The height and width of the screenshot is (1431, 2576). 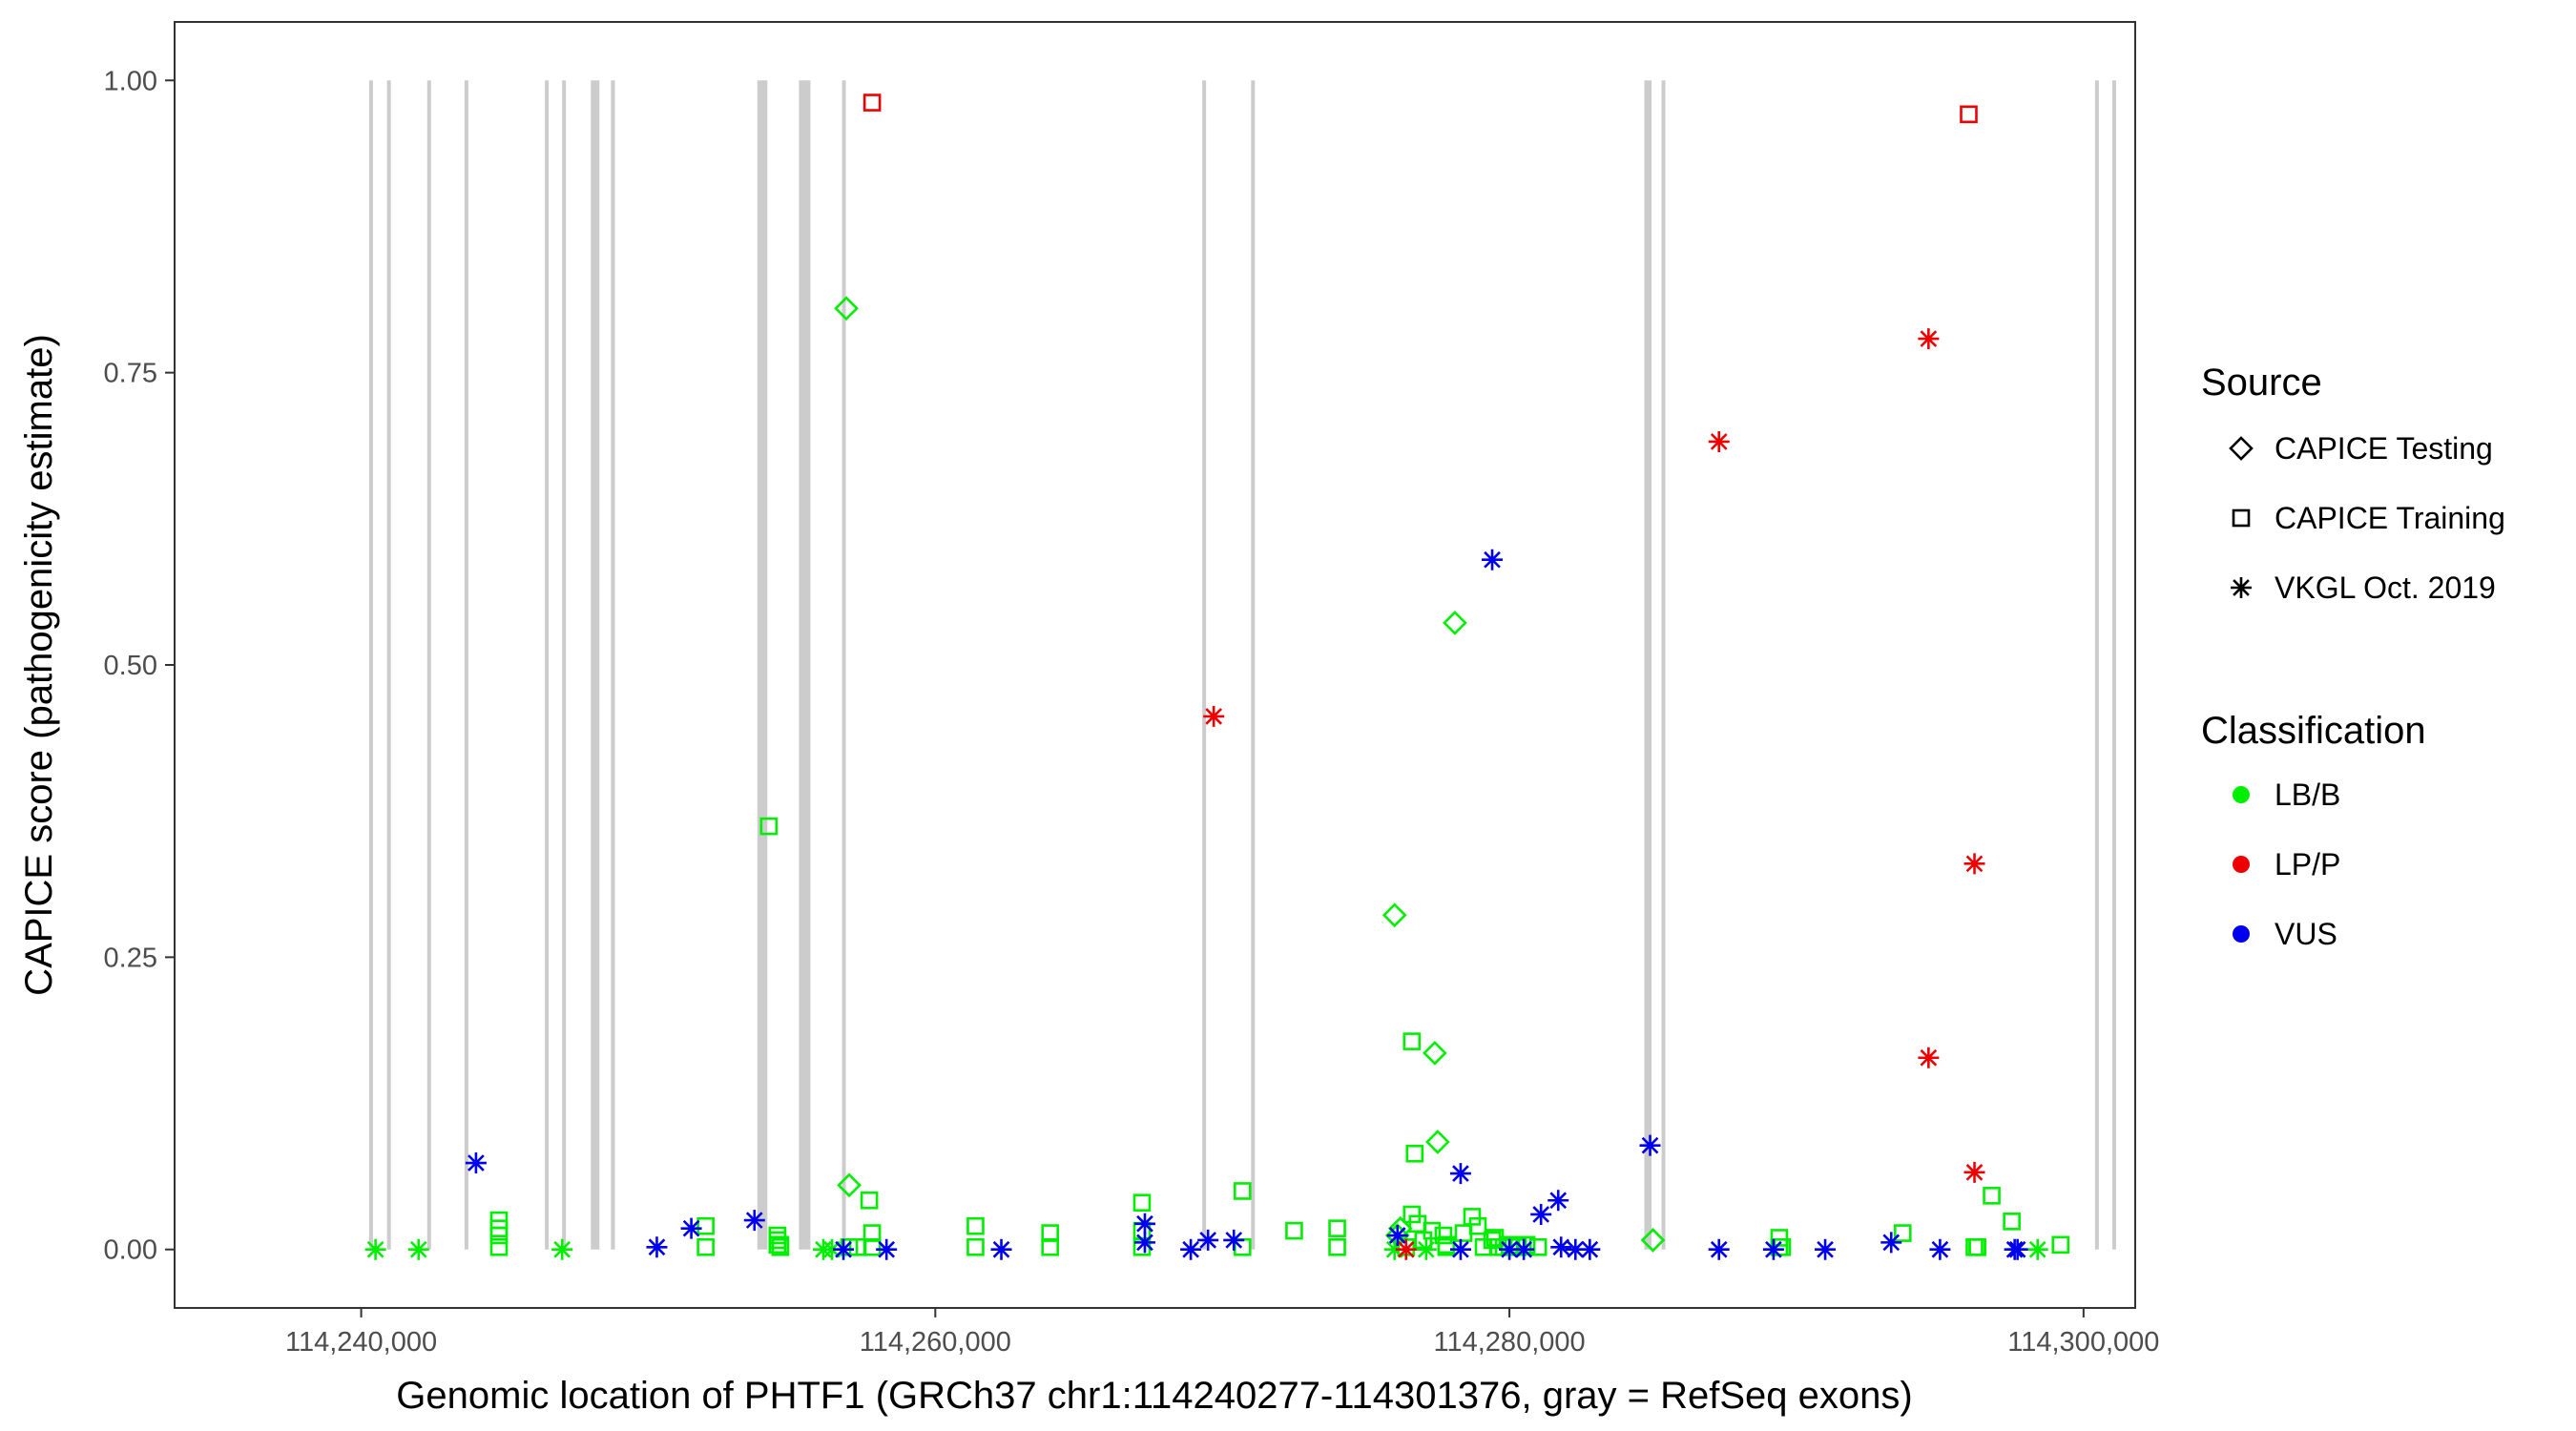 What do you see at coordinates (935, 1342) in the screenshot?
I see `x-tick-label: 114,260,000` at bounding box center [935, 1342].